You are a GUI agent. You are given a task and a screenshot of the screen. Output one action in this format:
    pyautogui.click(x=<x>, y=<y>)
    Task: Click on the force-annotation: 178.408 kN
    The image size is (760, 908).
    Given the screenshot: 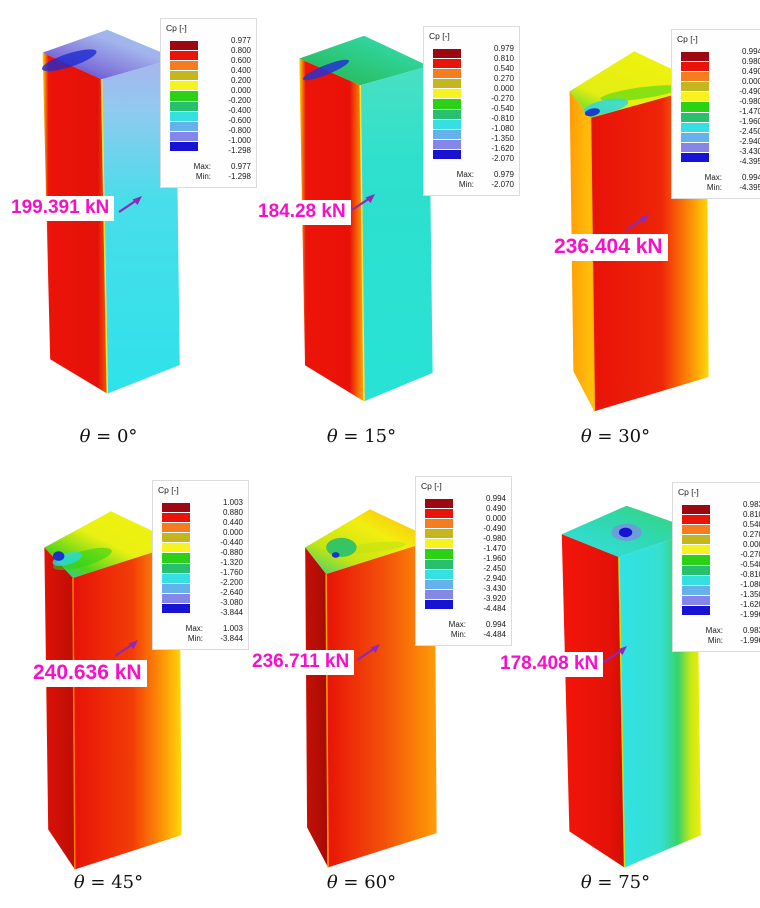 What is the action you would take?
    pyautogui.click(x=561, y=661)
    